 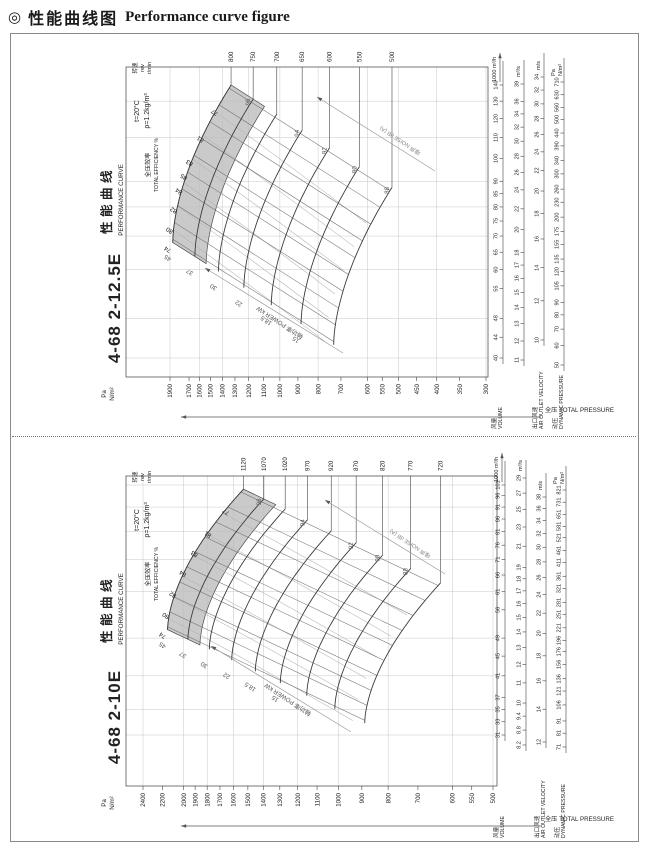 I want to click on flow_axis-tick-label: 9.4, so click(x=520, y=716).